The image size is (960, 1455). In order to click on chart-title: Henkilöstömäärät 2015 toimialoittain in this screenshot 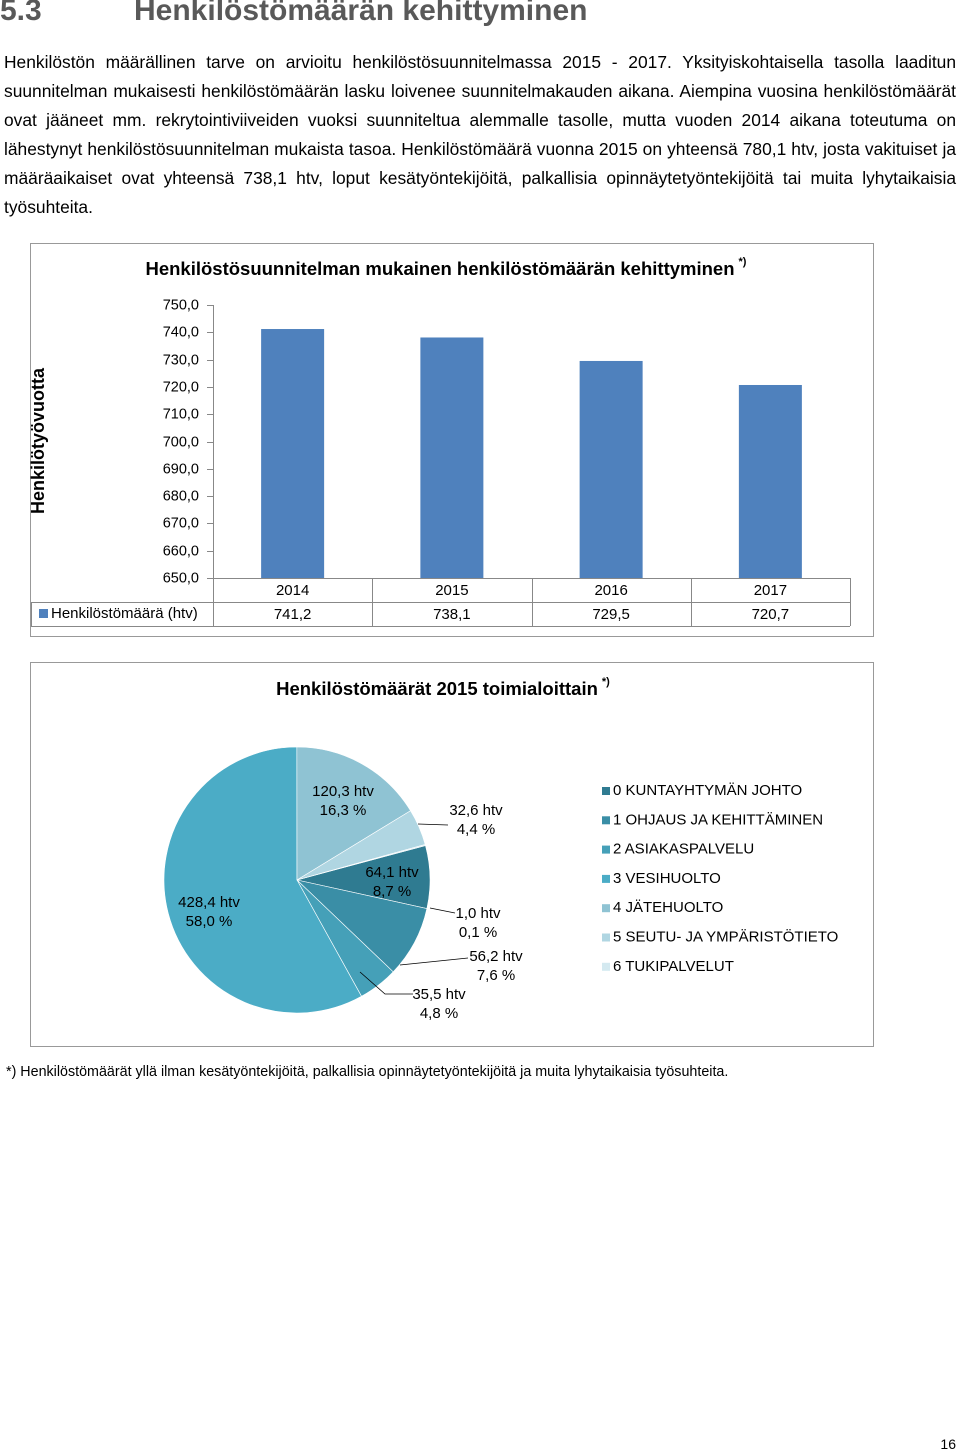, I will do `click(437, 688)`.